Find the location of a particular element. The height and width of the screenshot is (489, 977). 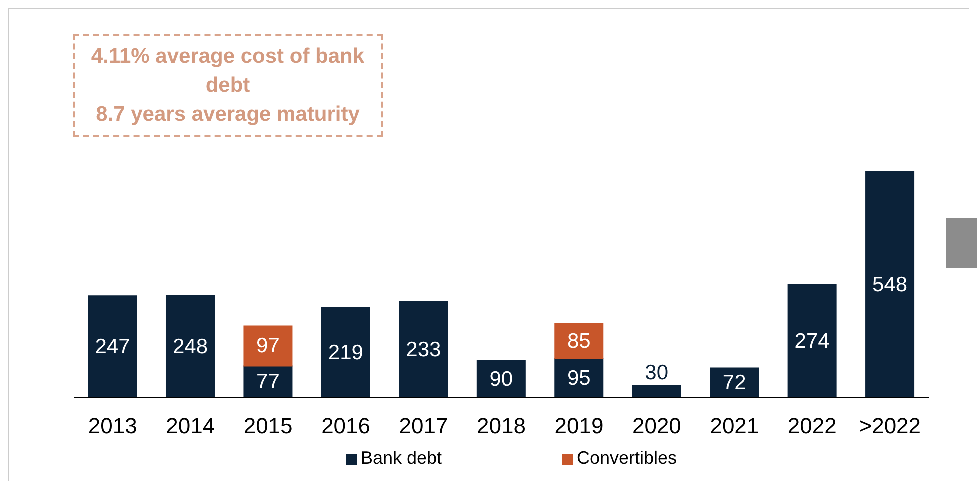

data-label: 97 is located at coordinates (268, 346).